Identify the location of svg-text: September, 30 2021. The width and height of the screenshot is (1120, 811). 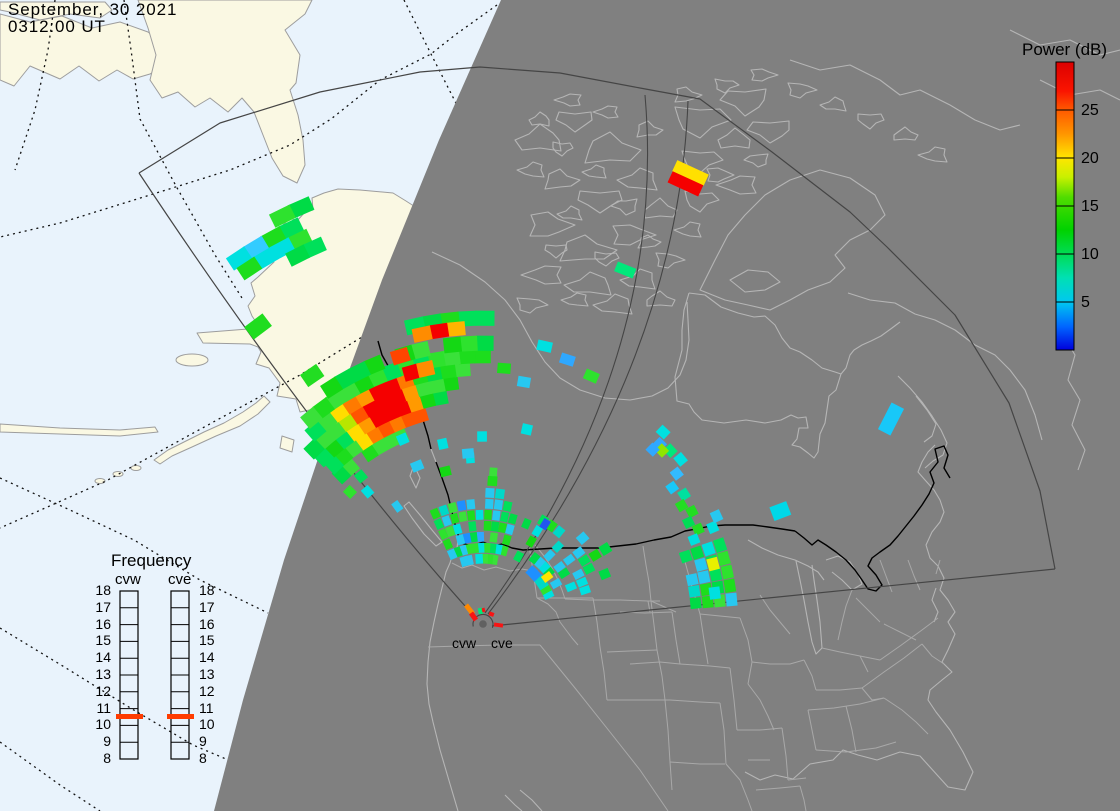
(92, 9).